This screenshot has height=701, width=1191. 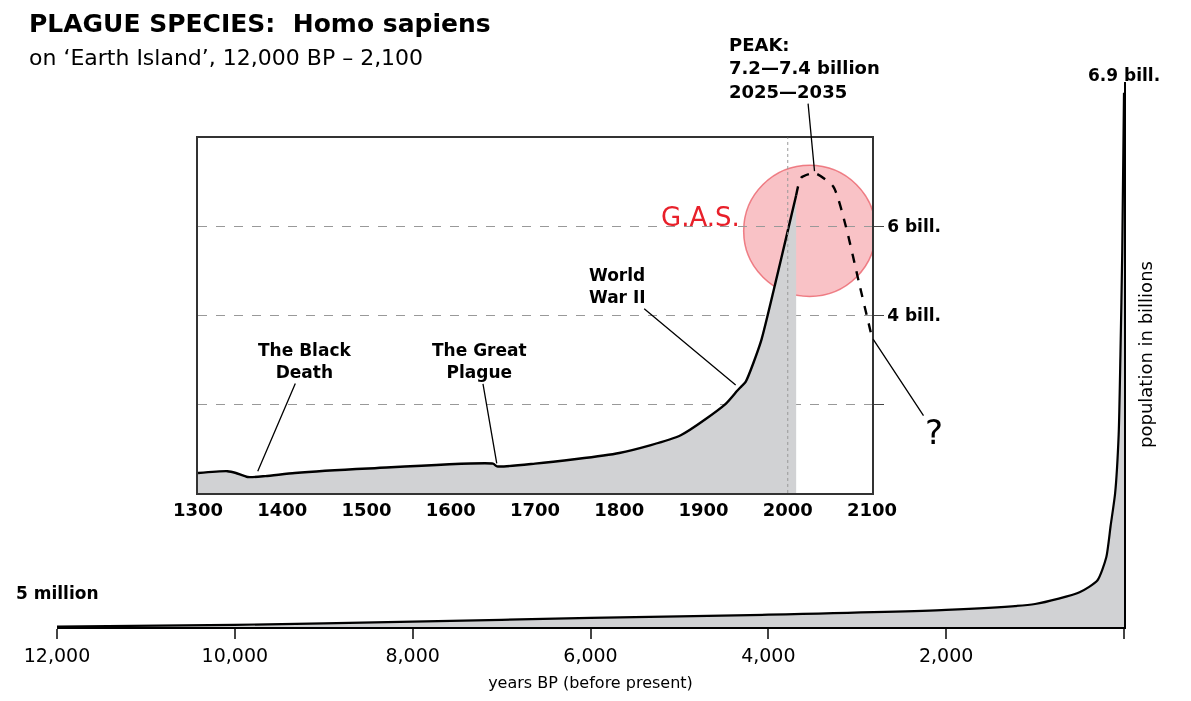 I want to click on annotation: 6.9 bill., so click(x=1124, y=75).